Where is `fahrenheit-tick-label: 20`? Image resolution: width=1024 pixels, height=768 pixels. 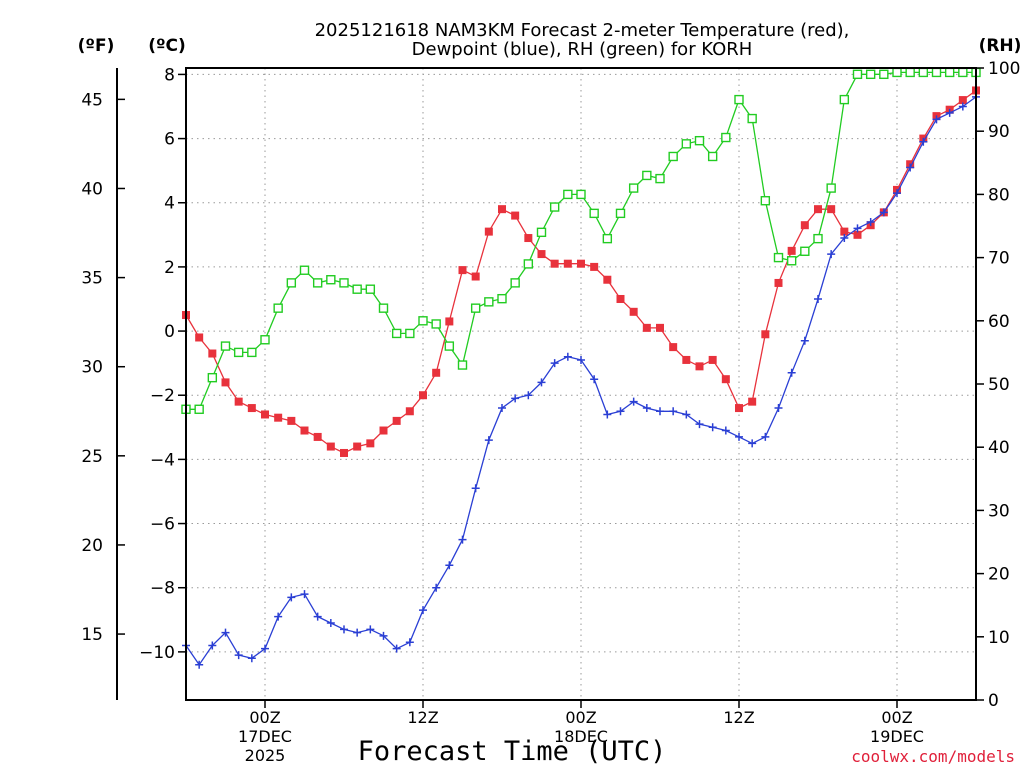 fahrenheit-tick-label: 20 is located at coordinates (92, 546).